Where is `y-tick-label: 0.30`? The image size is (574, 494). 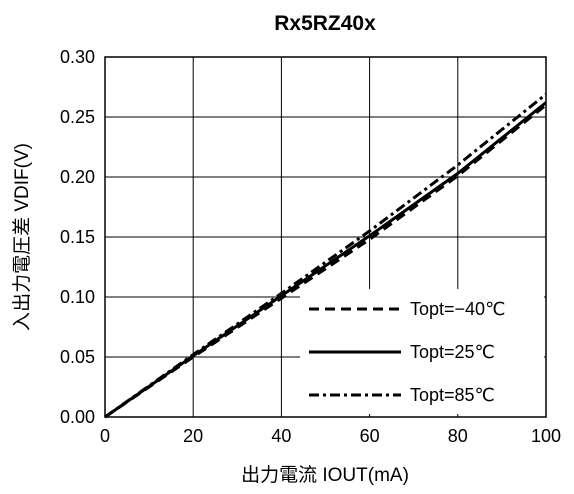 y-tick-label: 0.30 is located at coordinates (77, 57).